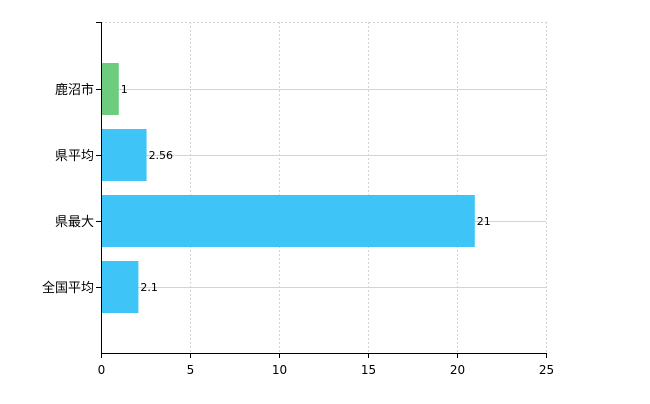 This screenshot has height=404, width=650. Describe the element at coordinates (457, 370) in the screenshot. I see `x-tick-label: 20` at that location.